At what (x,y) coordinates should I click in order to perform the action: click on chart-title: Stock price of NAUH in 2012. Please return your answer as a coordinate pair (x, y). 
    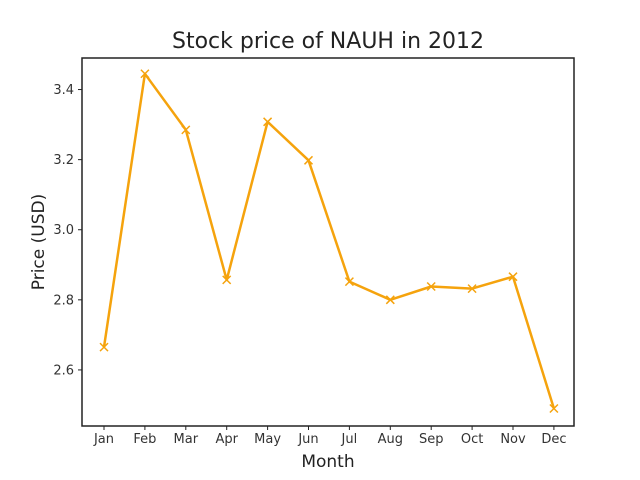
    Looking at the image, I should click on (328, 41).